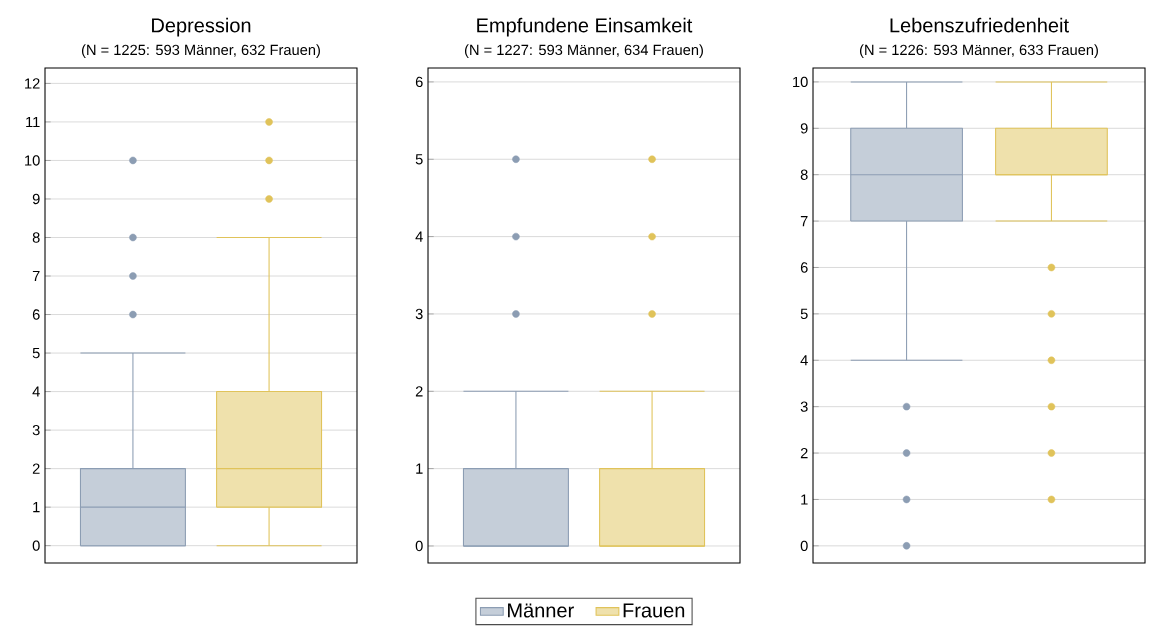 Image resolution: width=1153 pixels, height=640 pixels. I want to click on chart-subtitle: (N = 1226: 593 Männer, 633 Frauen), so click(978, 51).